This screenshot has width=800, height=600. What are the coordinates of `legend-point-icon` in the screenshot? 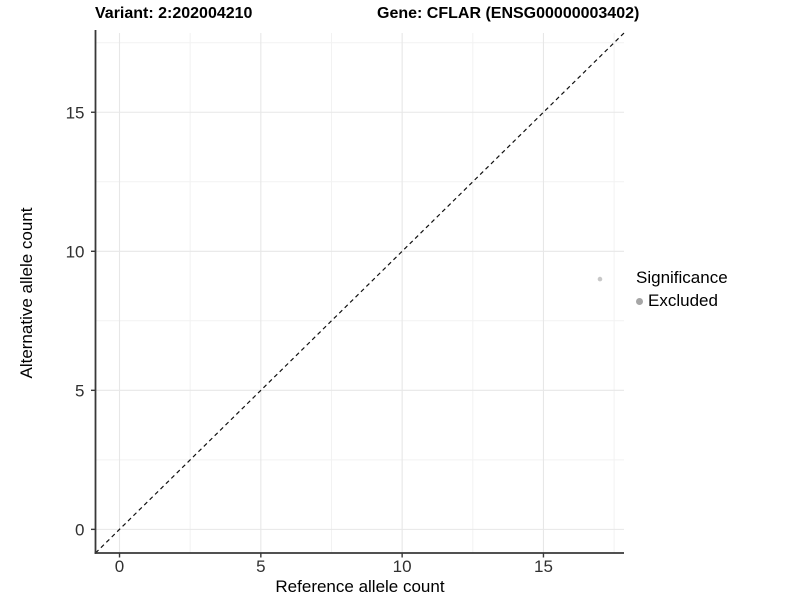 It's located at (639, 301).